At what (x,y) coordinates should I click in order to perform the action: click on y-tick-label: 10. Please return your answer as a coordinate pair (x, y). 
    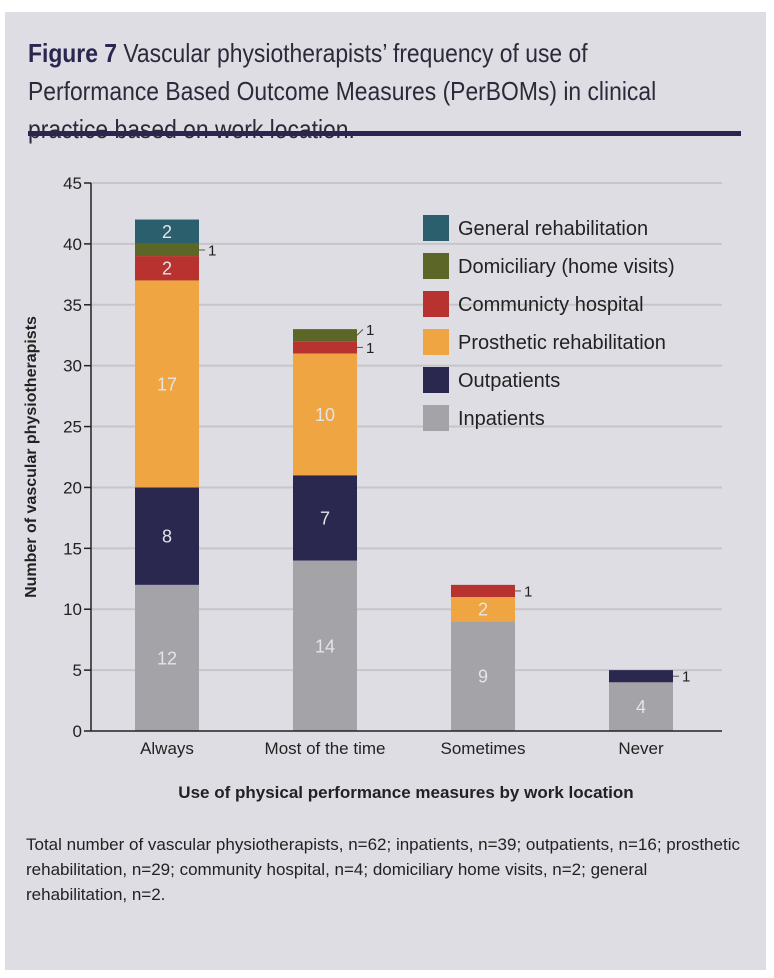
    Looking at the image, I should click on (72, 609).